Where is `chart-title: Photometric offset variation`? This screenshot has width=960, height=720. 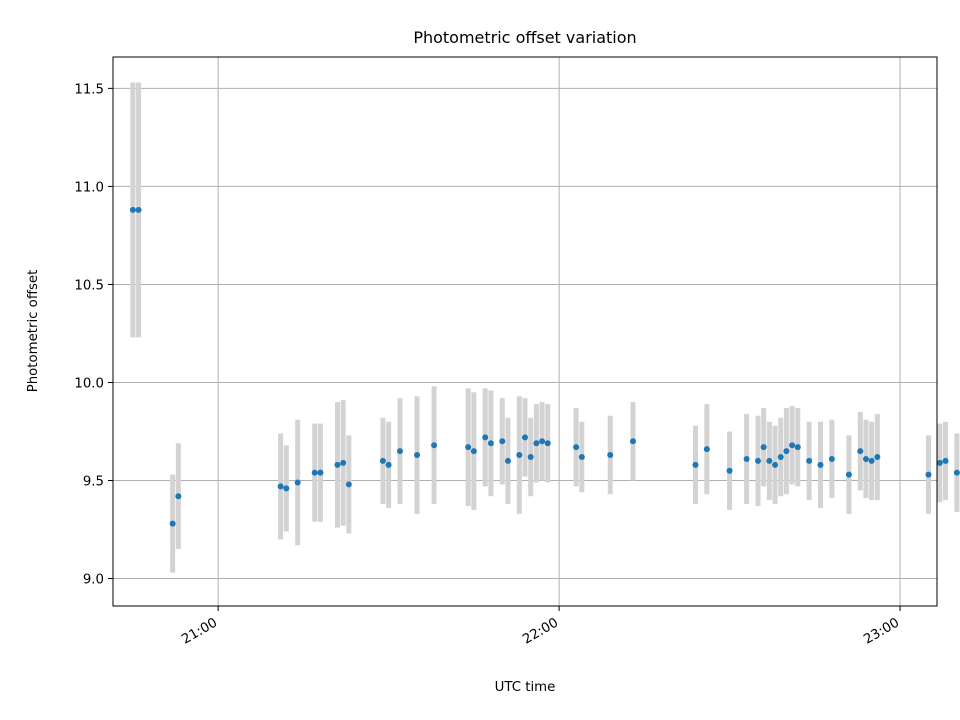
chart-title: Photometric offset variation is located at coordinates (524, 37).